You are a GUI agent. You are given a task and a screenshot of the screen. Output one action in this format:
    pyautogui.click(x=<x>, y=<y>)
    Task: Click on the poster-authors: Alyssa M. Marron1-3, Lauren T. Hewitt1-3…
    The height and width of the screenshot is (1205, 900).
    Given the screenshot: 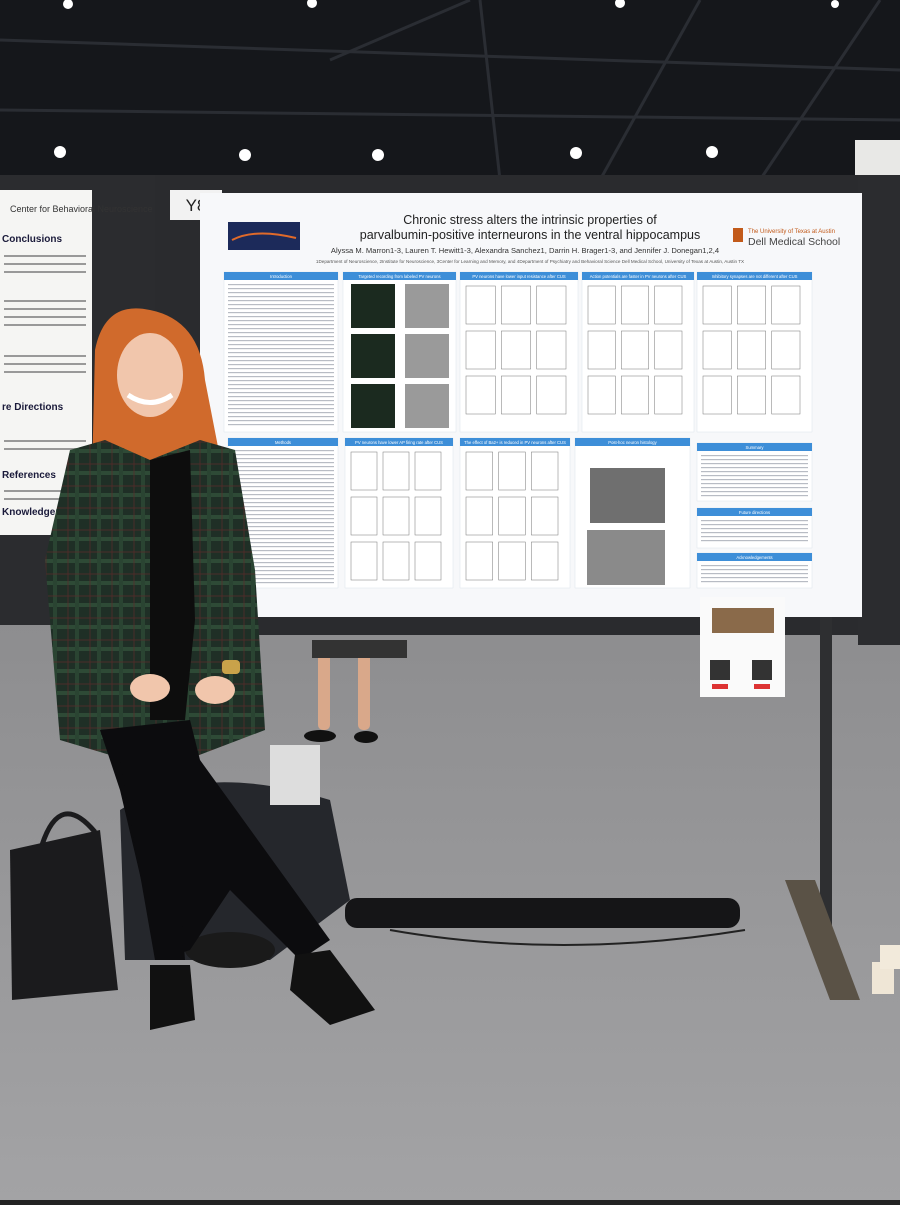 What is the action you would take?
    pyautogui.click(x=525, y=250)
    